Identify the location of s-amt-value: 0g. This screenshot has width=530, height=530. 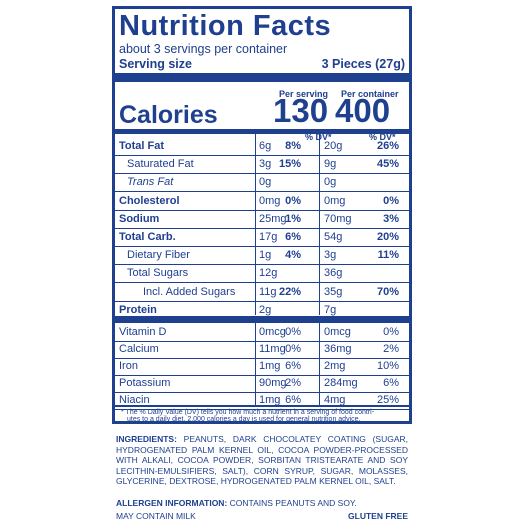
(265, 182).